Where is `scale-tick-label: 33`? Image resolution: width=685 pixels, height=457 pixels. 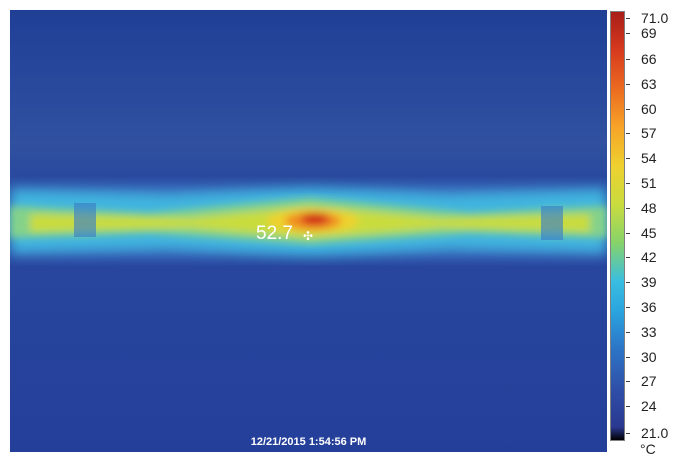
scale-tick-label: 33 is located at coordinates (649, 332).